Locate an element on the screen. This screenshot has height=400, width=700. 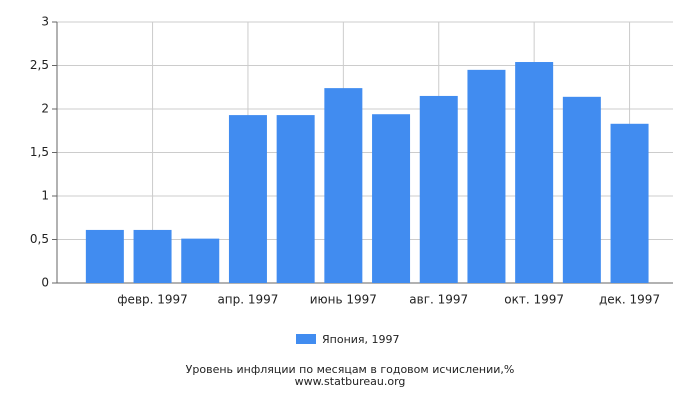
y-tick-label: 0 is located at coordinates (45, 283).